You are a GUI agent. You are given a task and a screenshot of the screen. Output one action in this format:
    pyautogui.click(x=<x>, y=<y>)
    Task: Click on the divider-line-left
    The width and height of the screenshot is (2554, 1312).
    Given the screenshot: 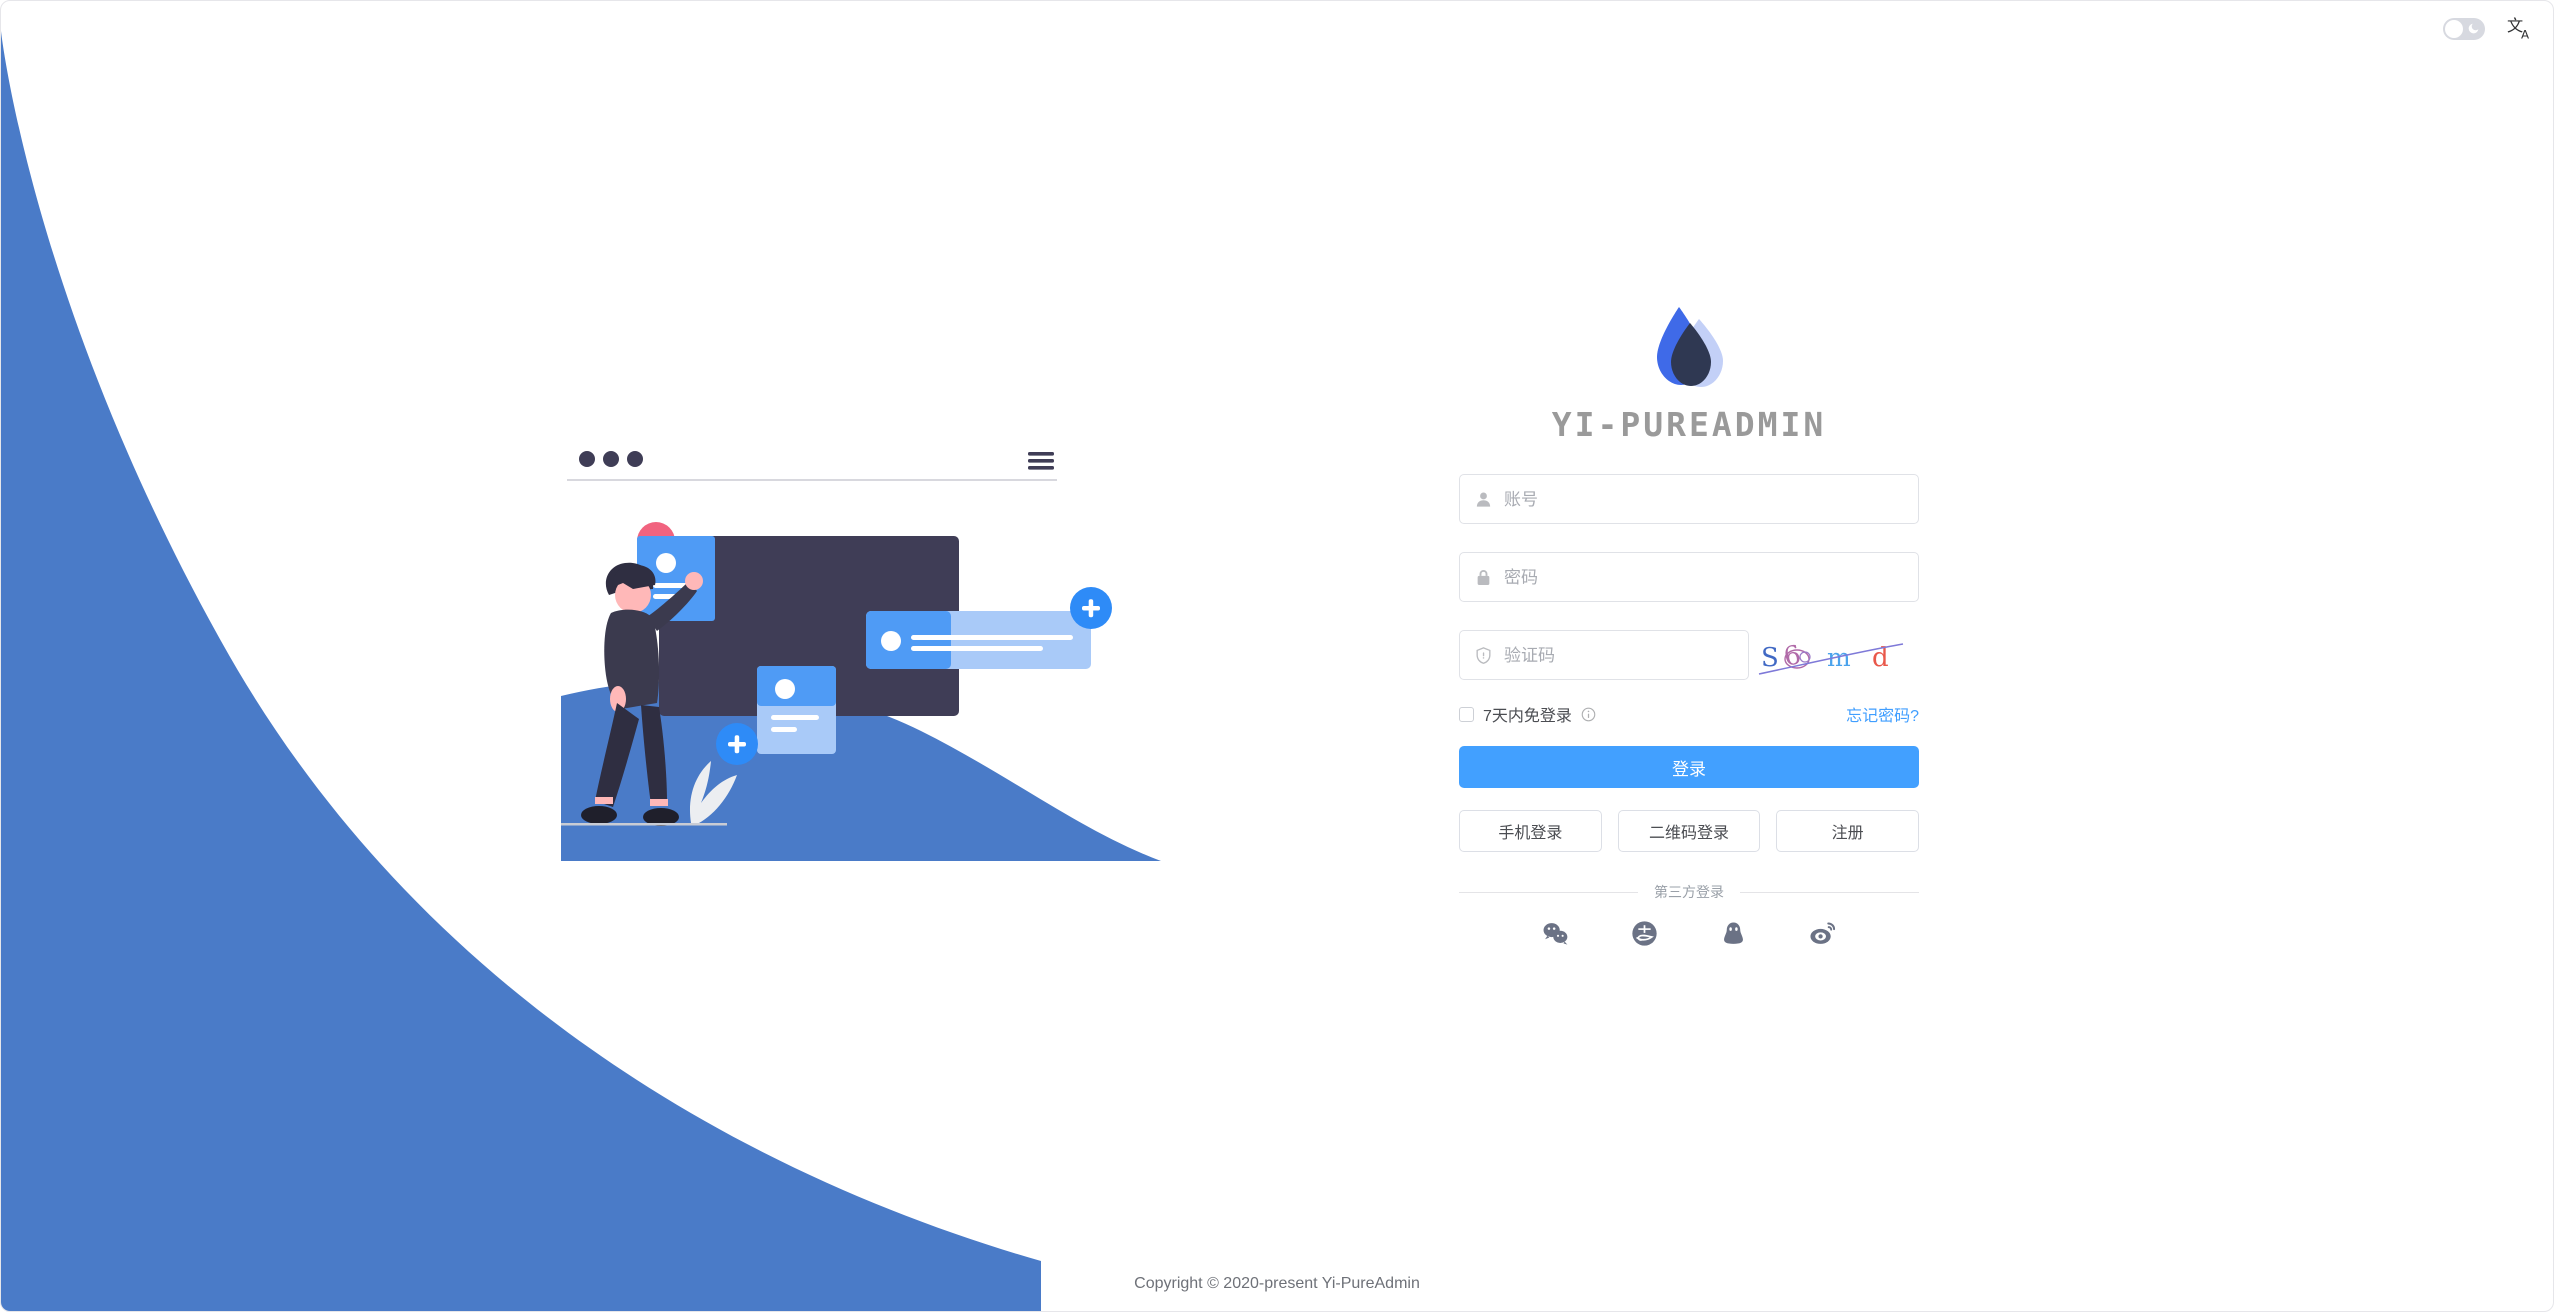 What is the action you would take?
    pyautogui.click(x=1548, y=892)
    